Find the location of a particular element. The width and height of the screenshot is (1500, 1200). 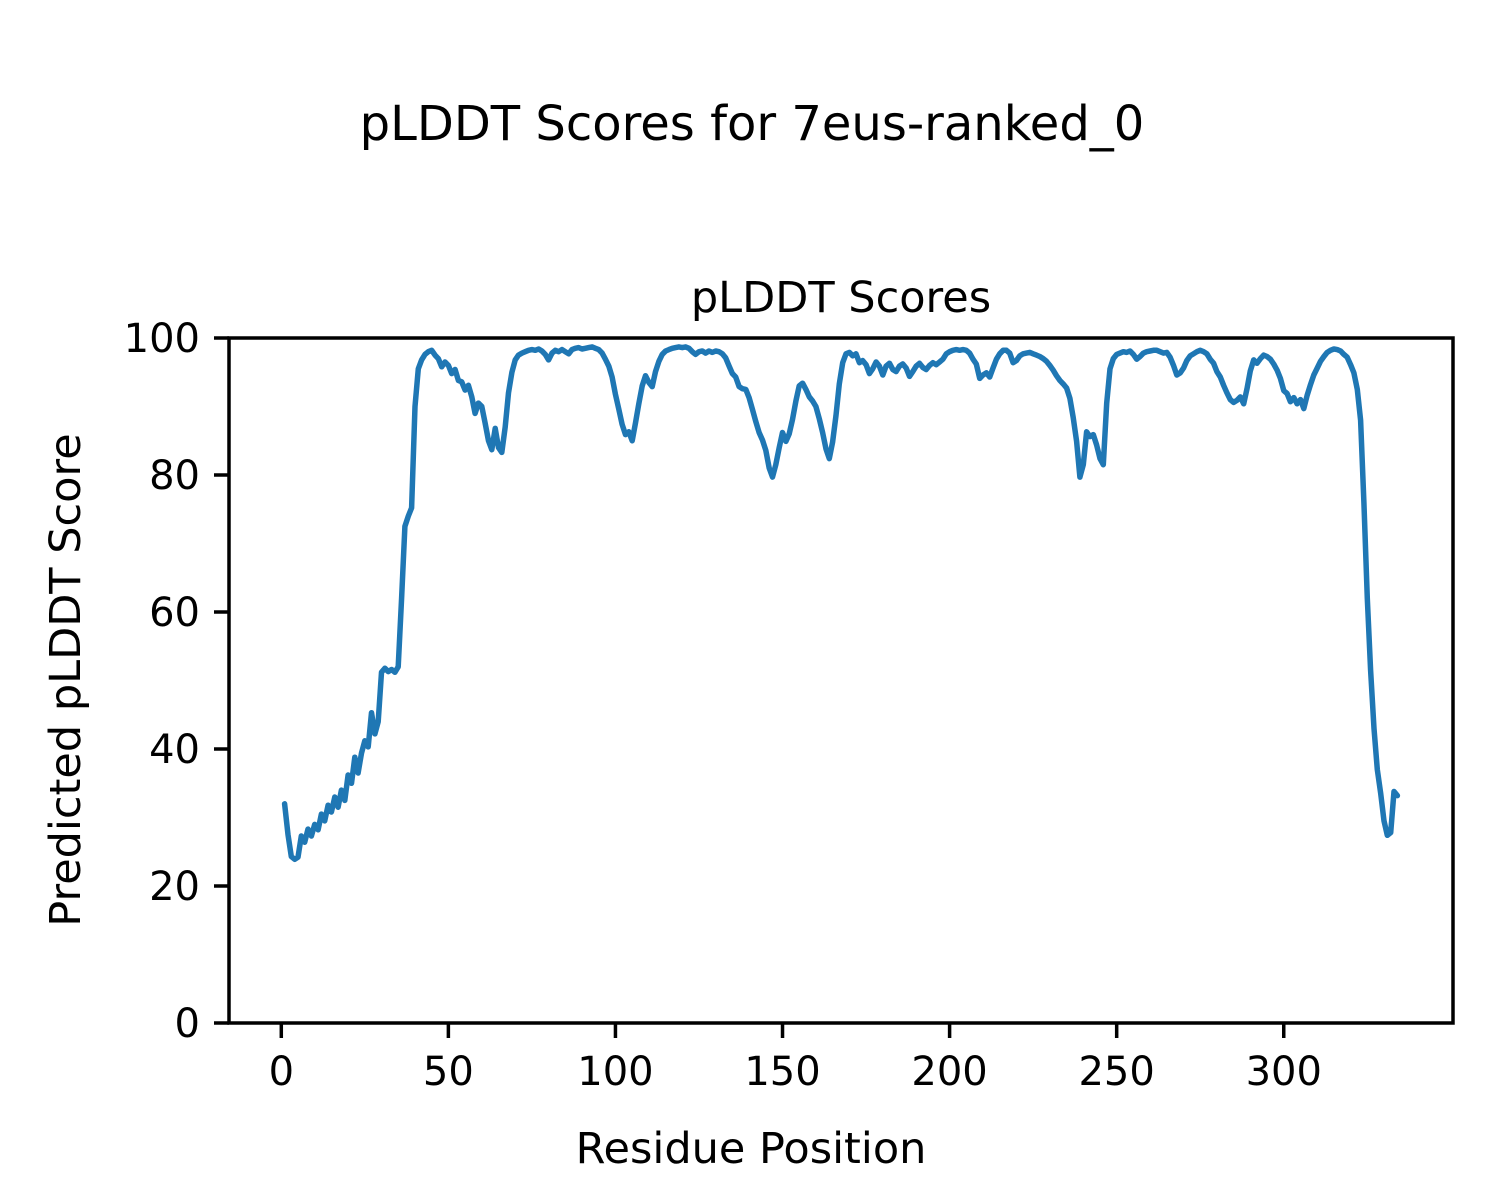

x-tick-label: 0 is located at coordinates (281, 1072).